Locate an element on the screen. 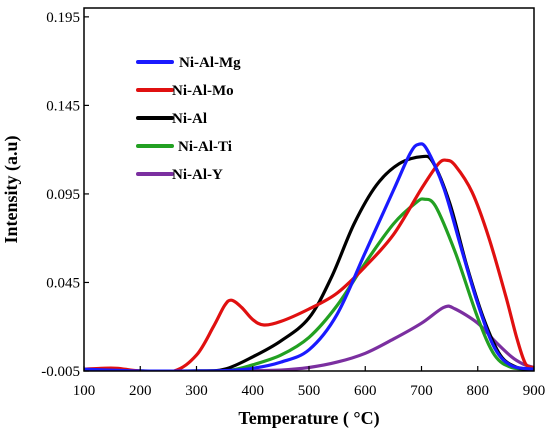  x-tick-label: 700 is located at coordinates (421, 391).